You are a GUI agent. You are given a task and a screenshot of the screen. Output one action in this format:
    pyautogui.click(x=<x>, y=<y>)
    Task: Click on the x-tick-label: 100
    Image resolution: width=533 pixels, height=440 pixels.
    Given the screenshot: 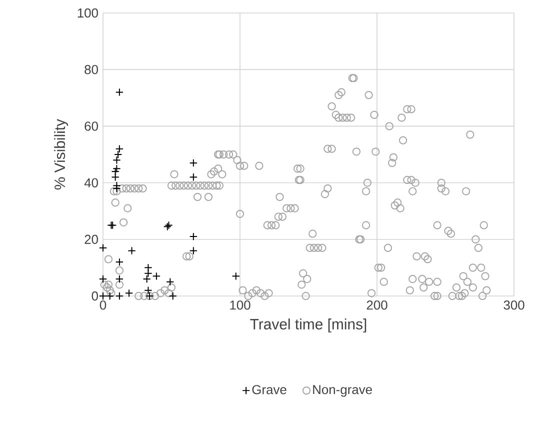 What is the action you would take?
    pyautogui.click(x=240, y=305)
    